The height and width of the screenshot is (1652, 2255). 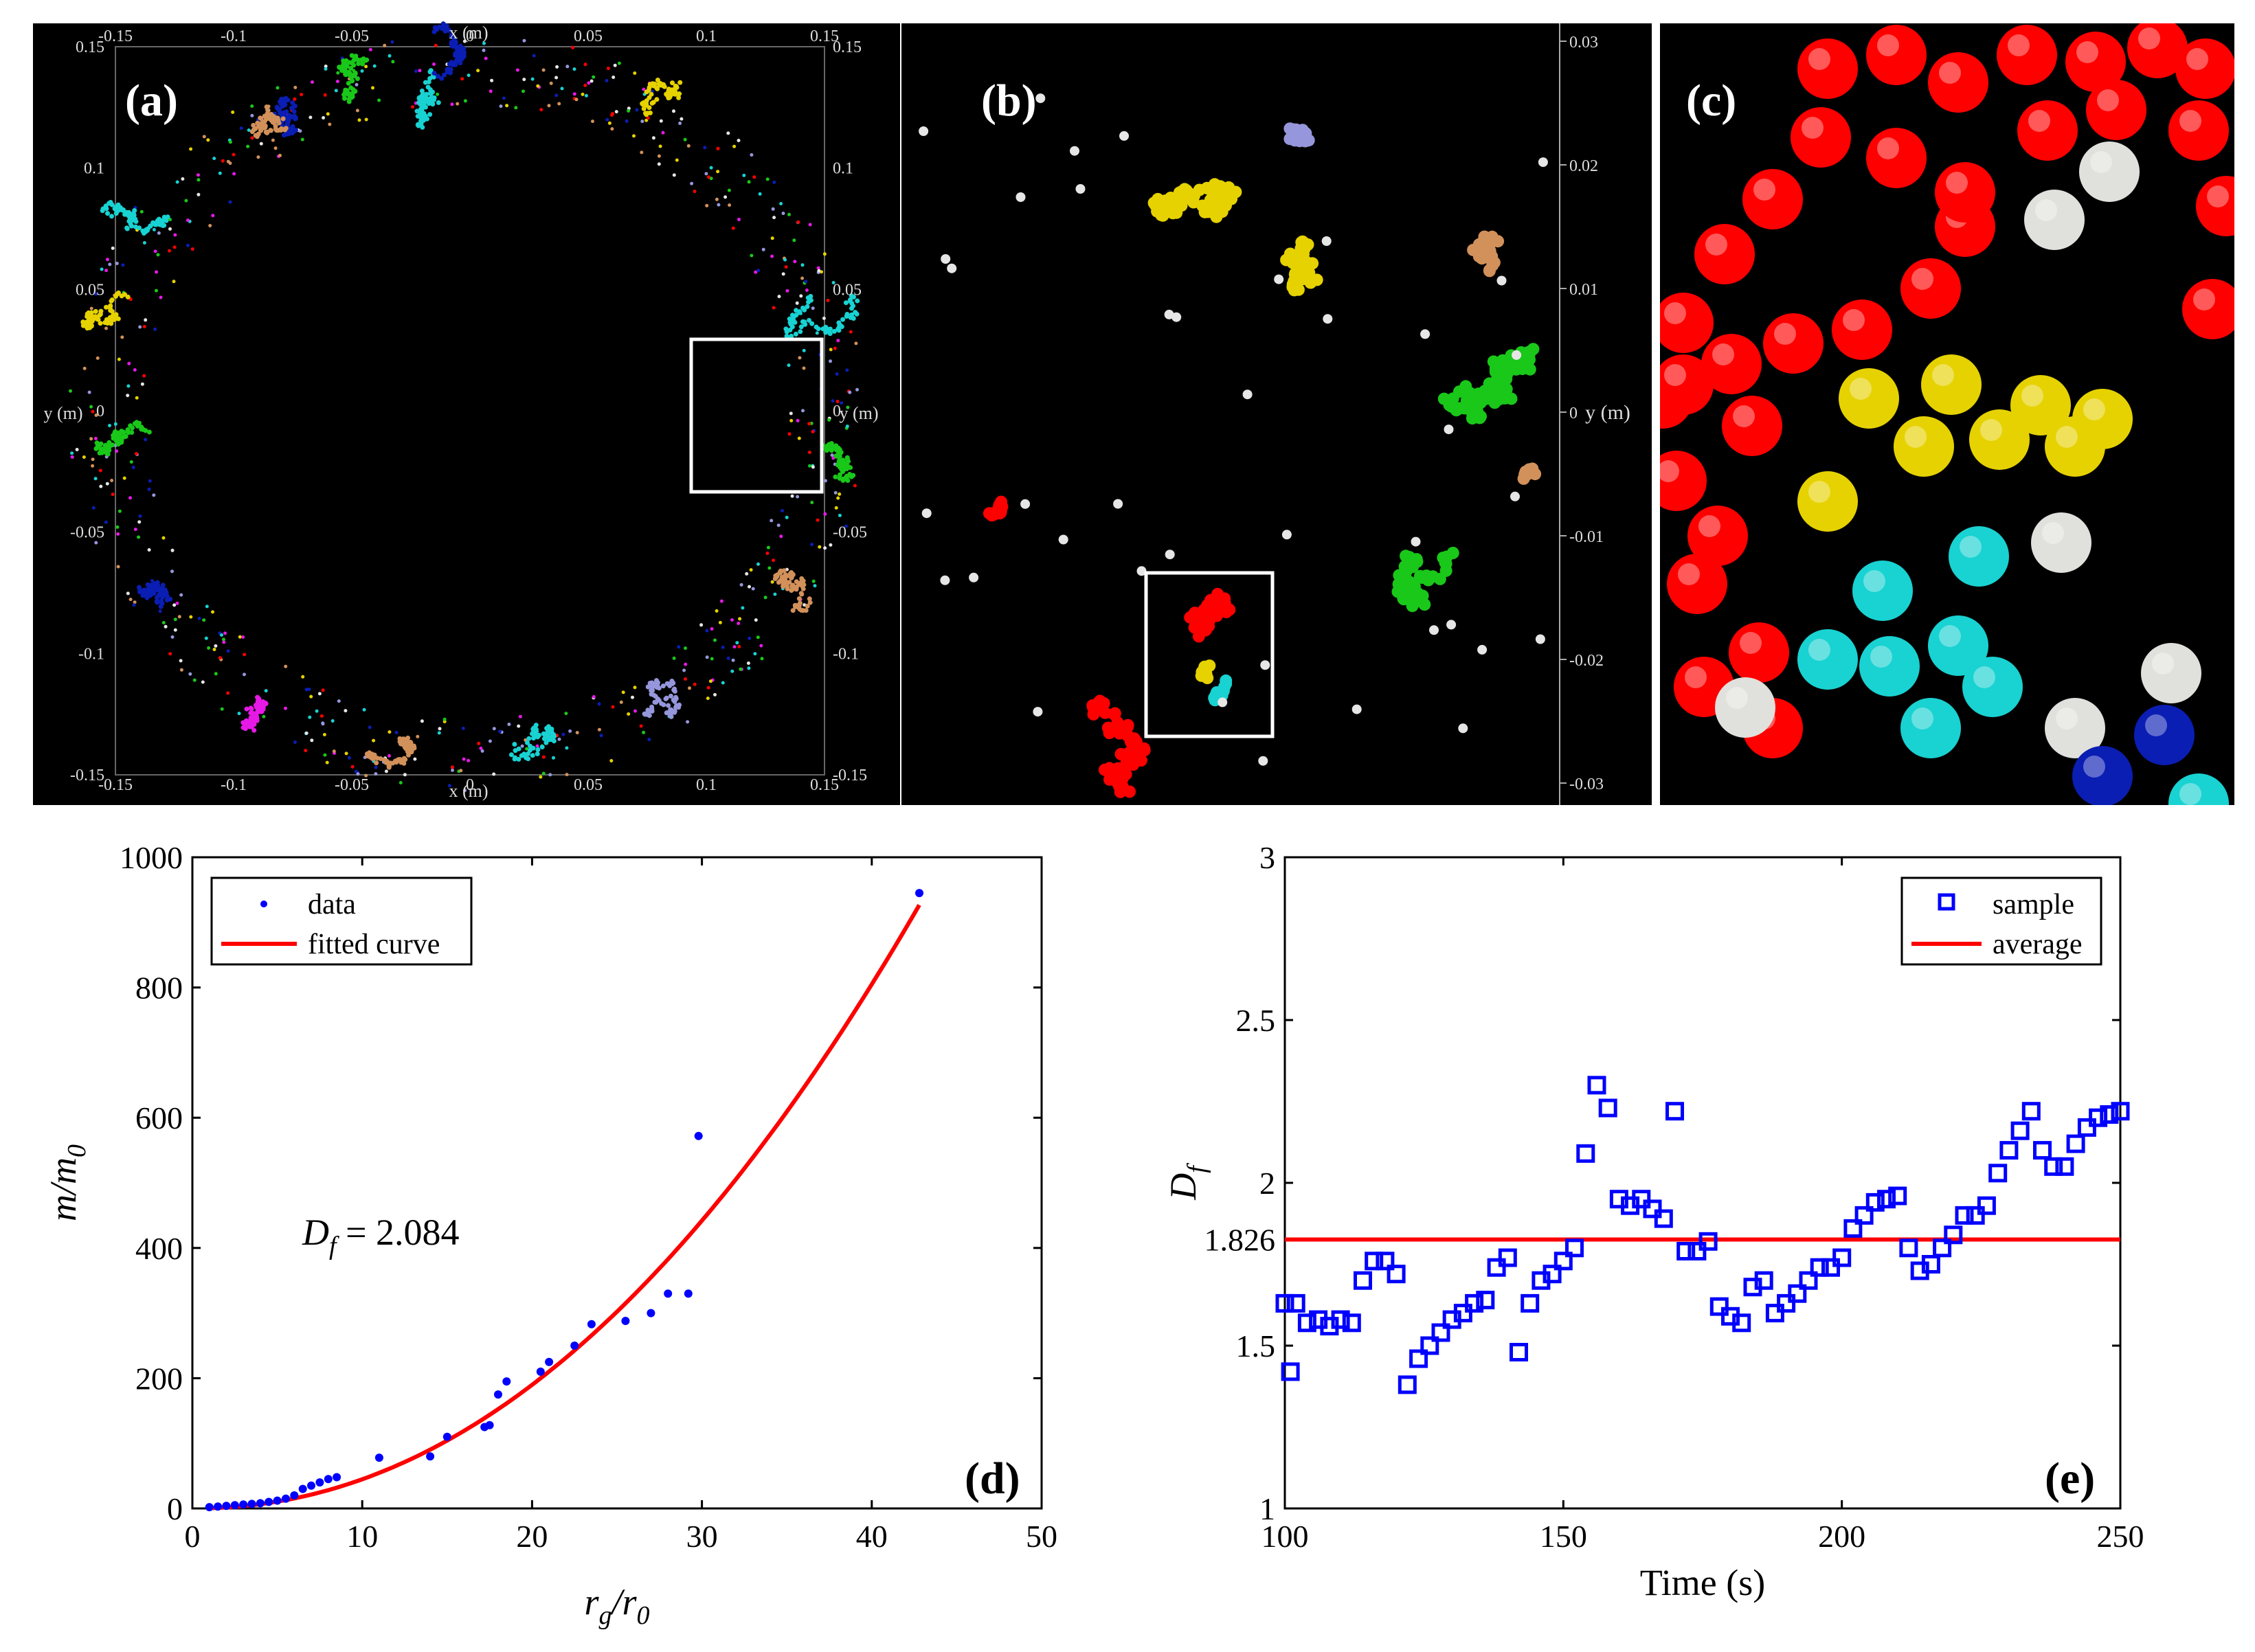 I want to click on zoom-box-a, so click(x=756, y=415).